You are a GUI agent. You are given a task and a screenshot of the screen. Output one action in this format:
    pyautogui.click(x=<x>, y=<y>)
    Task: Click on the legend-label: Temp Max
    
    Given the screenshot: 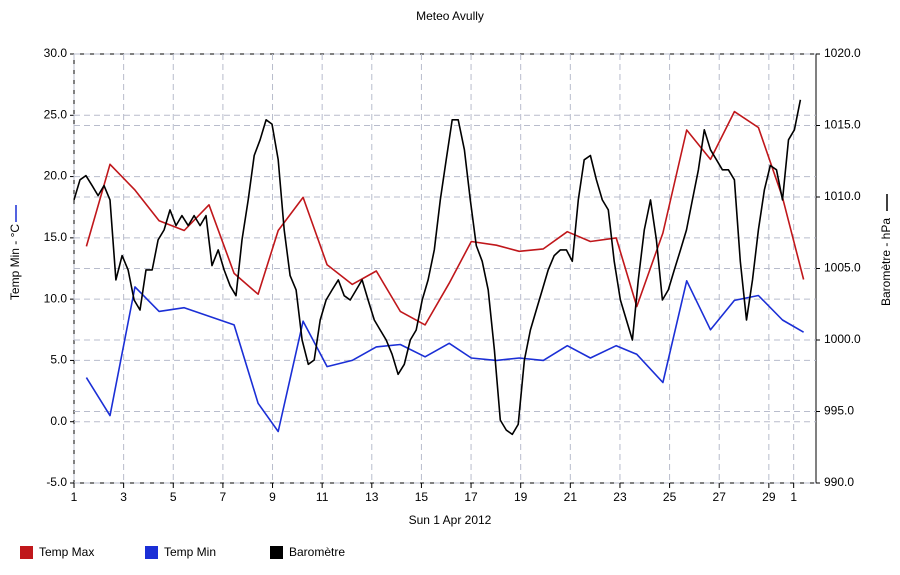 What is the action you would take?
    pyautogui.click(x=66, y=552)
    